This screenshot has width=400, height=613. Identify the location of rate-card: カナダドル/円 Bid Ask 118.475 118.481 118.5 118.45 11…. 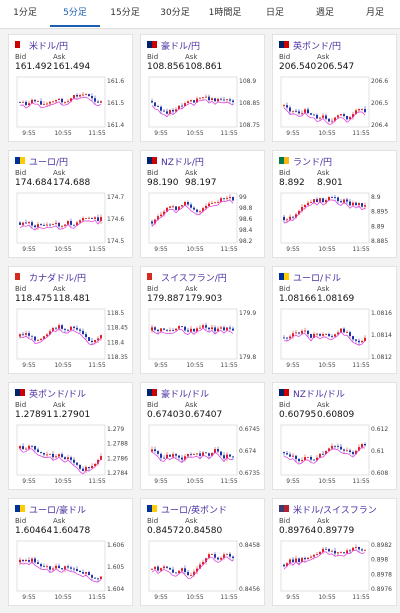
(70, 320).